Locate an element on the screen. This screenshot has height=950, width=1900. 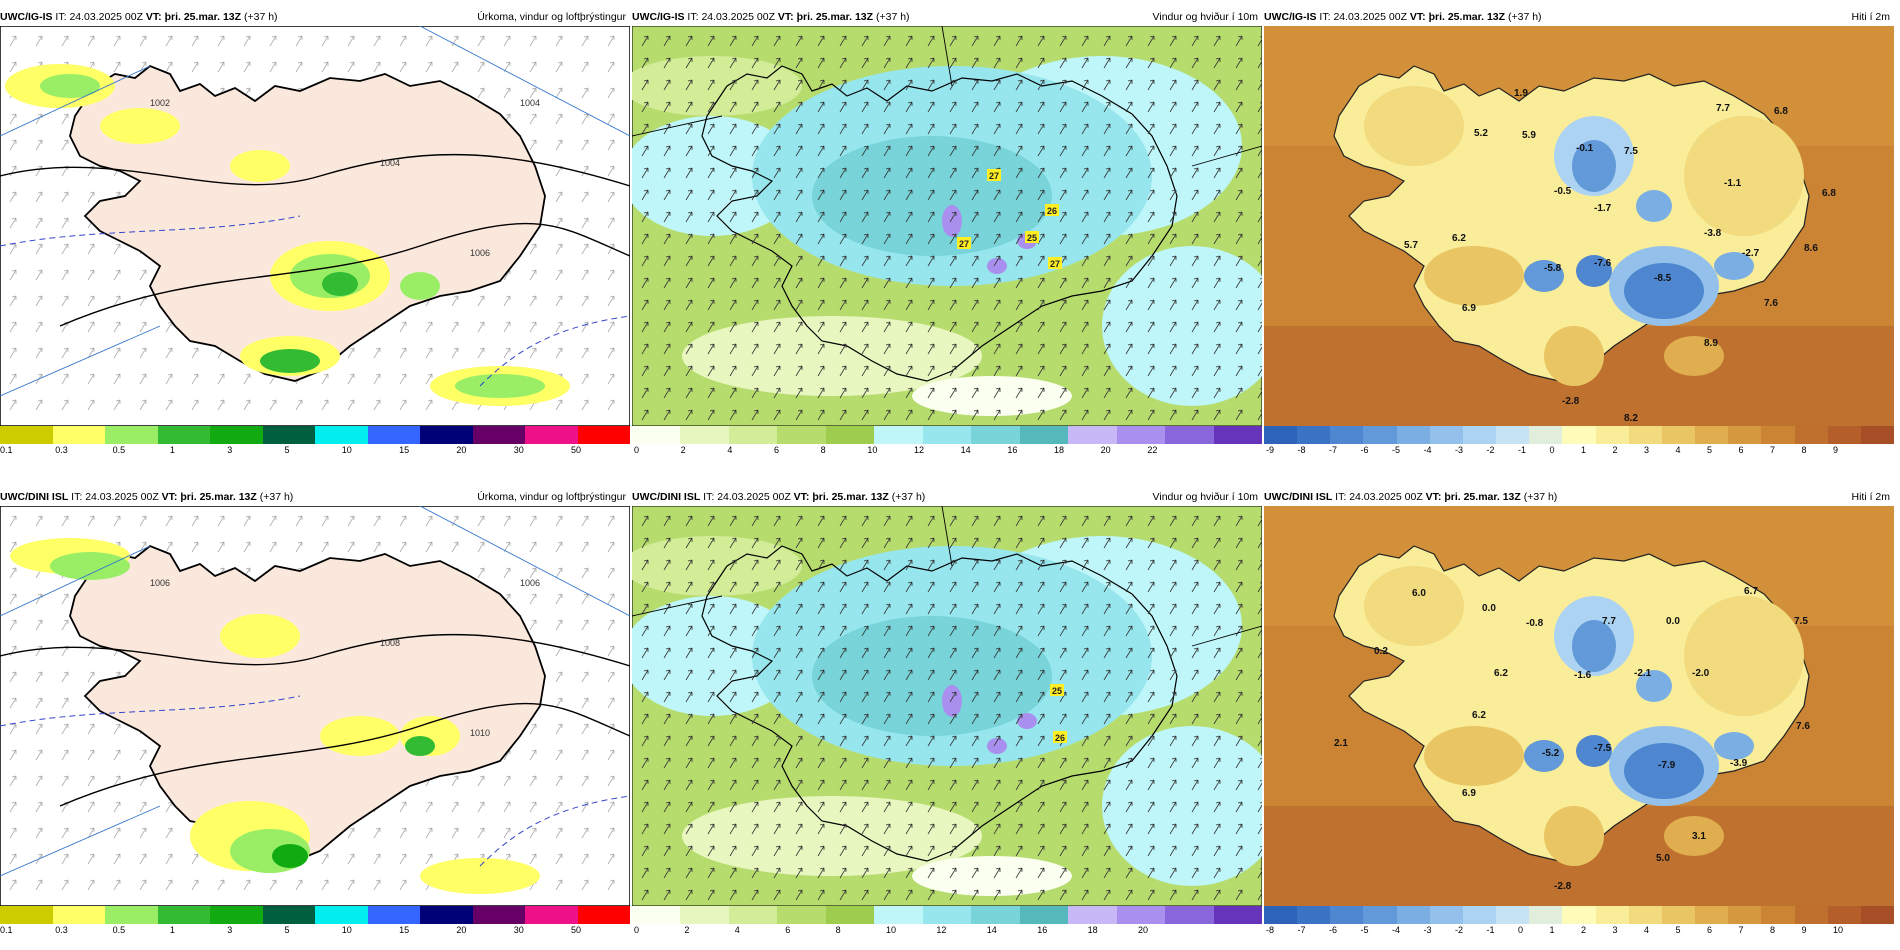
temp-value-label: -3.8 is located at coordinates (1713, 233).